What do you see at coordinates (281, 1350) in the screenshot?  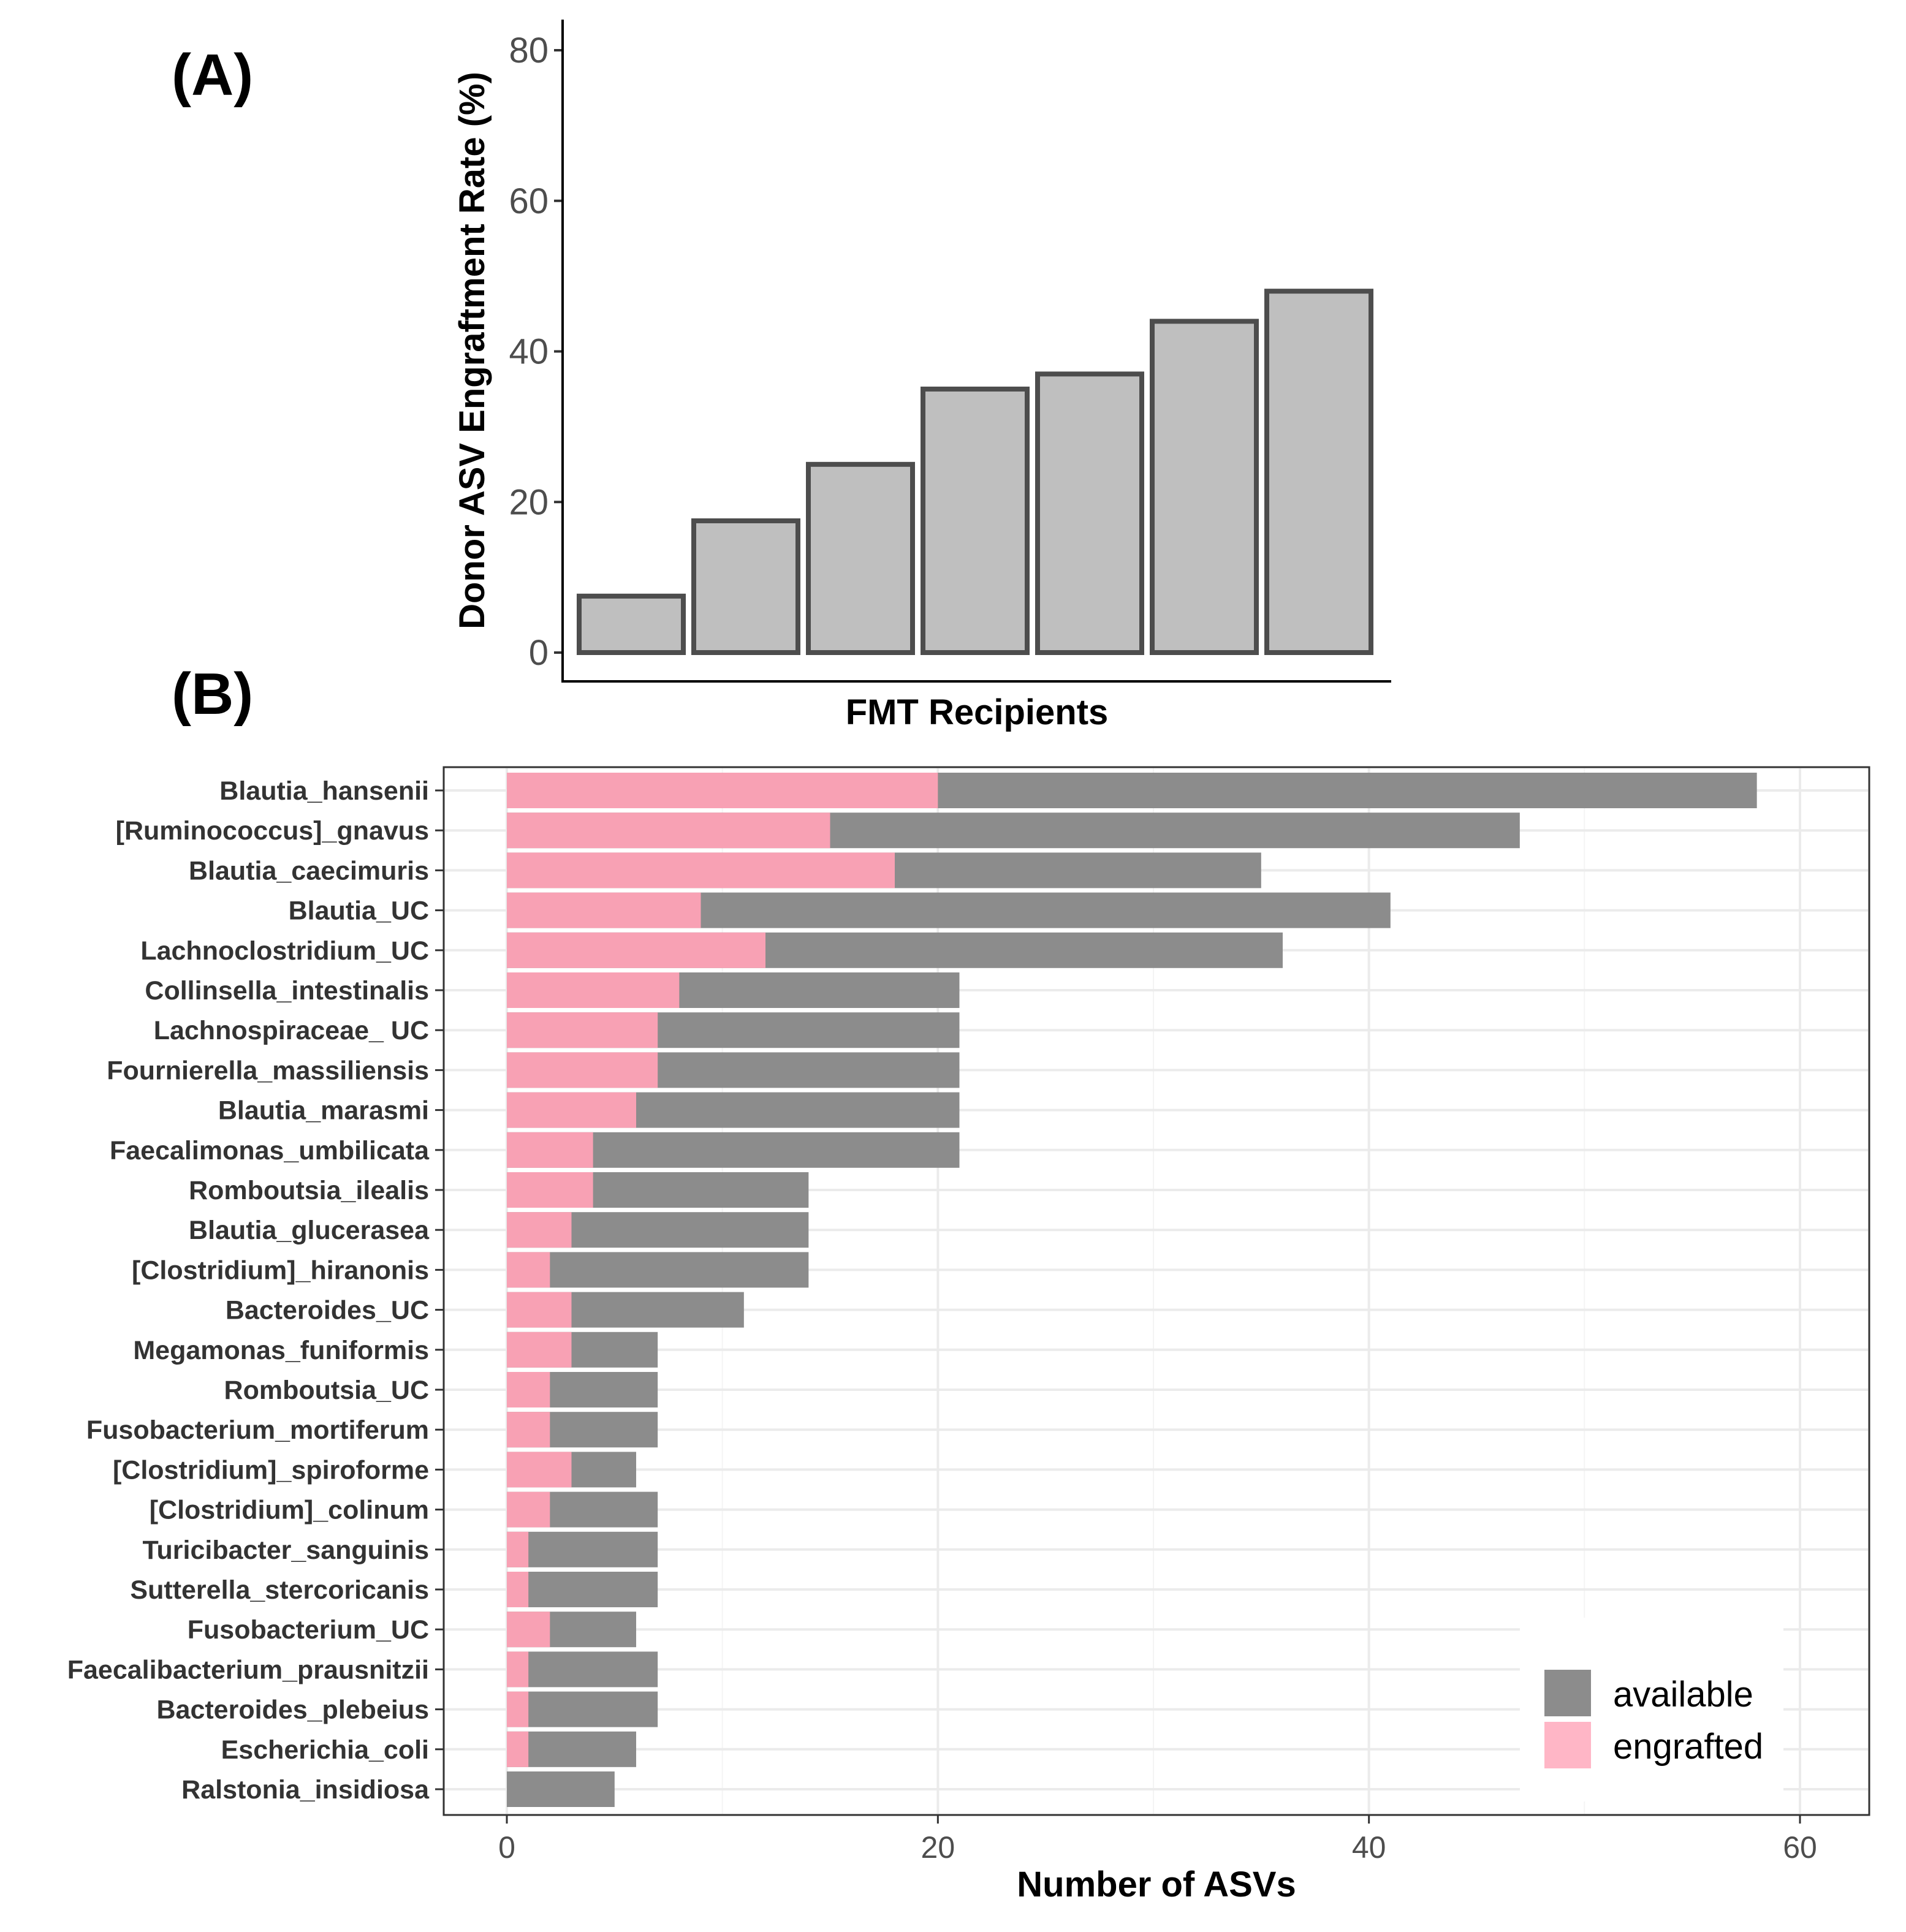 I see `panel-b-category-label: Megamonas_funiformis` at bounding box center [281, 1350].